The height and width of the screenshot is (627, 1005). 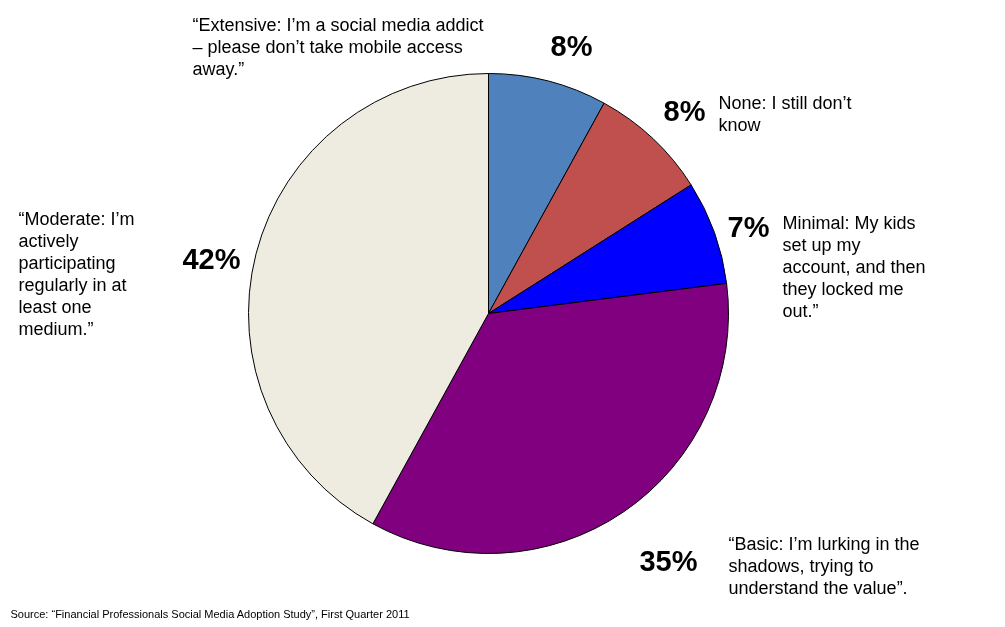 I want to click on slice-label: None: I still don’t know, so click(x=785, y=113).